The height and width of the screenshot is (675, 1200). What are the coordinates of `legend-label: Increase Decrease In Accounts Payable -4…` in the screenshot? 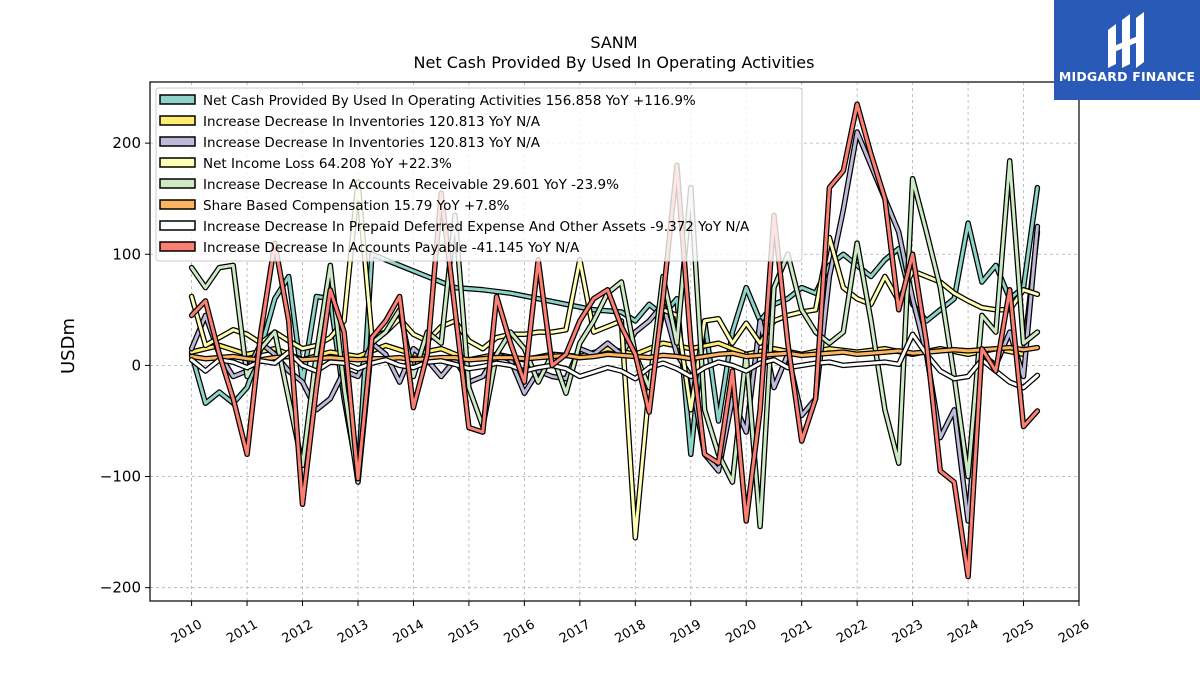 It's located at (391, 248).